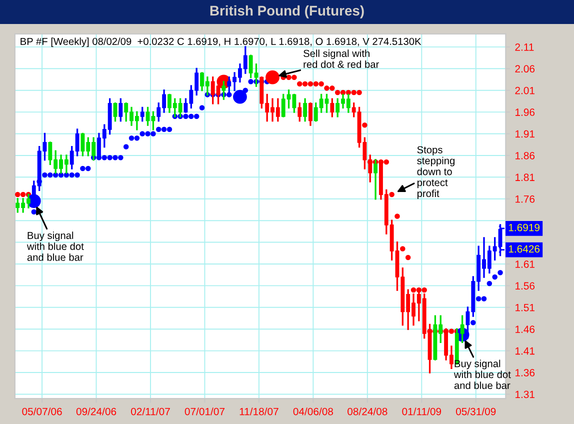  What do you see at coordinates (524, 228) in the screenshot?
I see `annotation: 1.6919` at bounding box center [524, 228].